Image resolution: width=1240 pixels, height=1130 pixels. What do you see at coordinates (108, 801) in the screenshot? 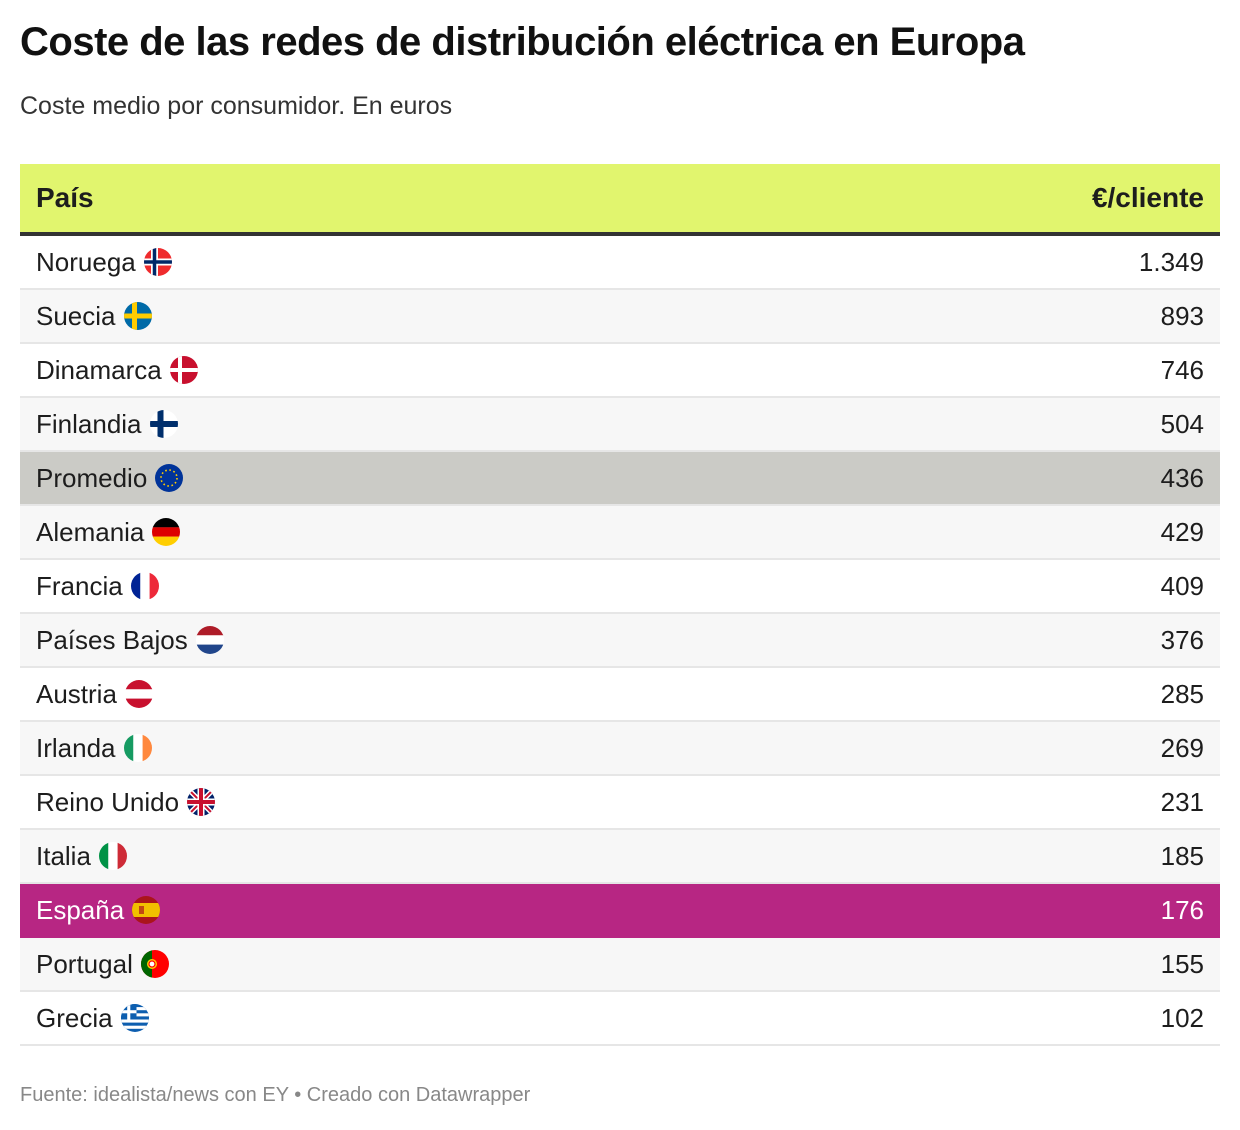
I see `country-name: Reino Unido` at bounding box center [108, 801].